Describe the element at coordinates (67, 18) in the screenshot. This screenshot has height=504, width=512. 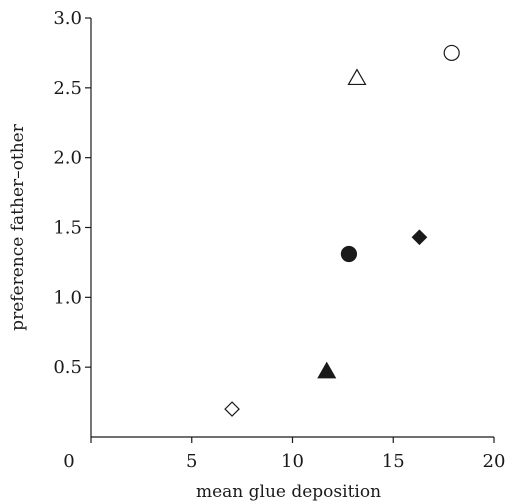
I see `y-tick-label: 3.0` at that location.